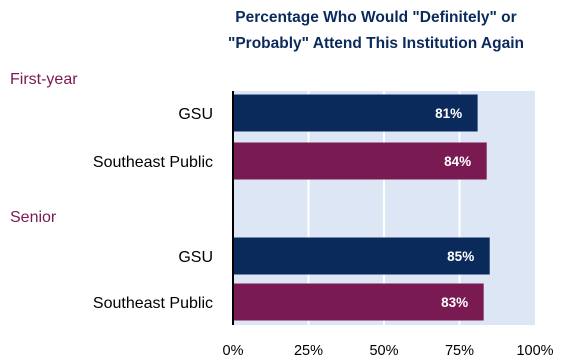  Describe the element at coordinates (375, 17) in the screenshot. I see `chart-title-line-1: Percentage Who Would "Definitely" or` at that location.